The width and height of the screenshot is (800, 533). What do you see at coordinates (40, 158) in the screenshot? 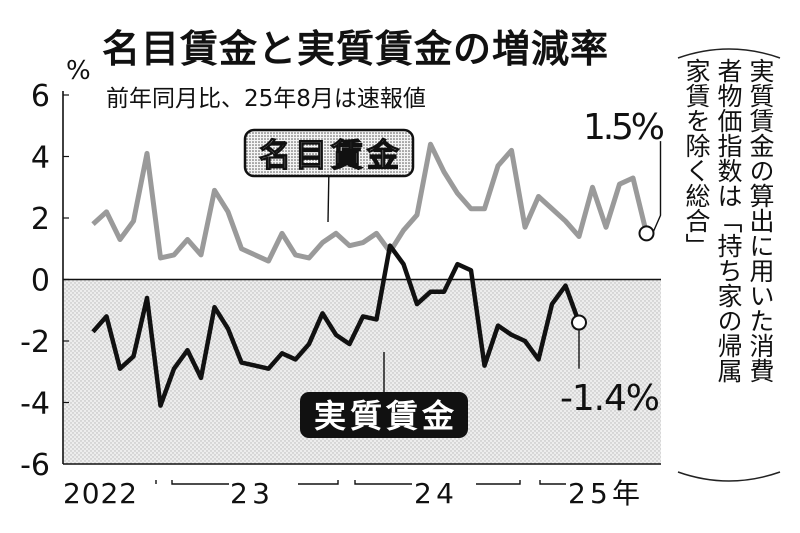
I see `y-tick-label: 4` at bounding box center [40, 158].